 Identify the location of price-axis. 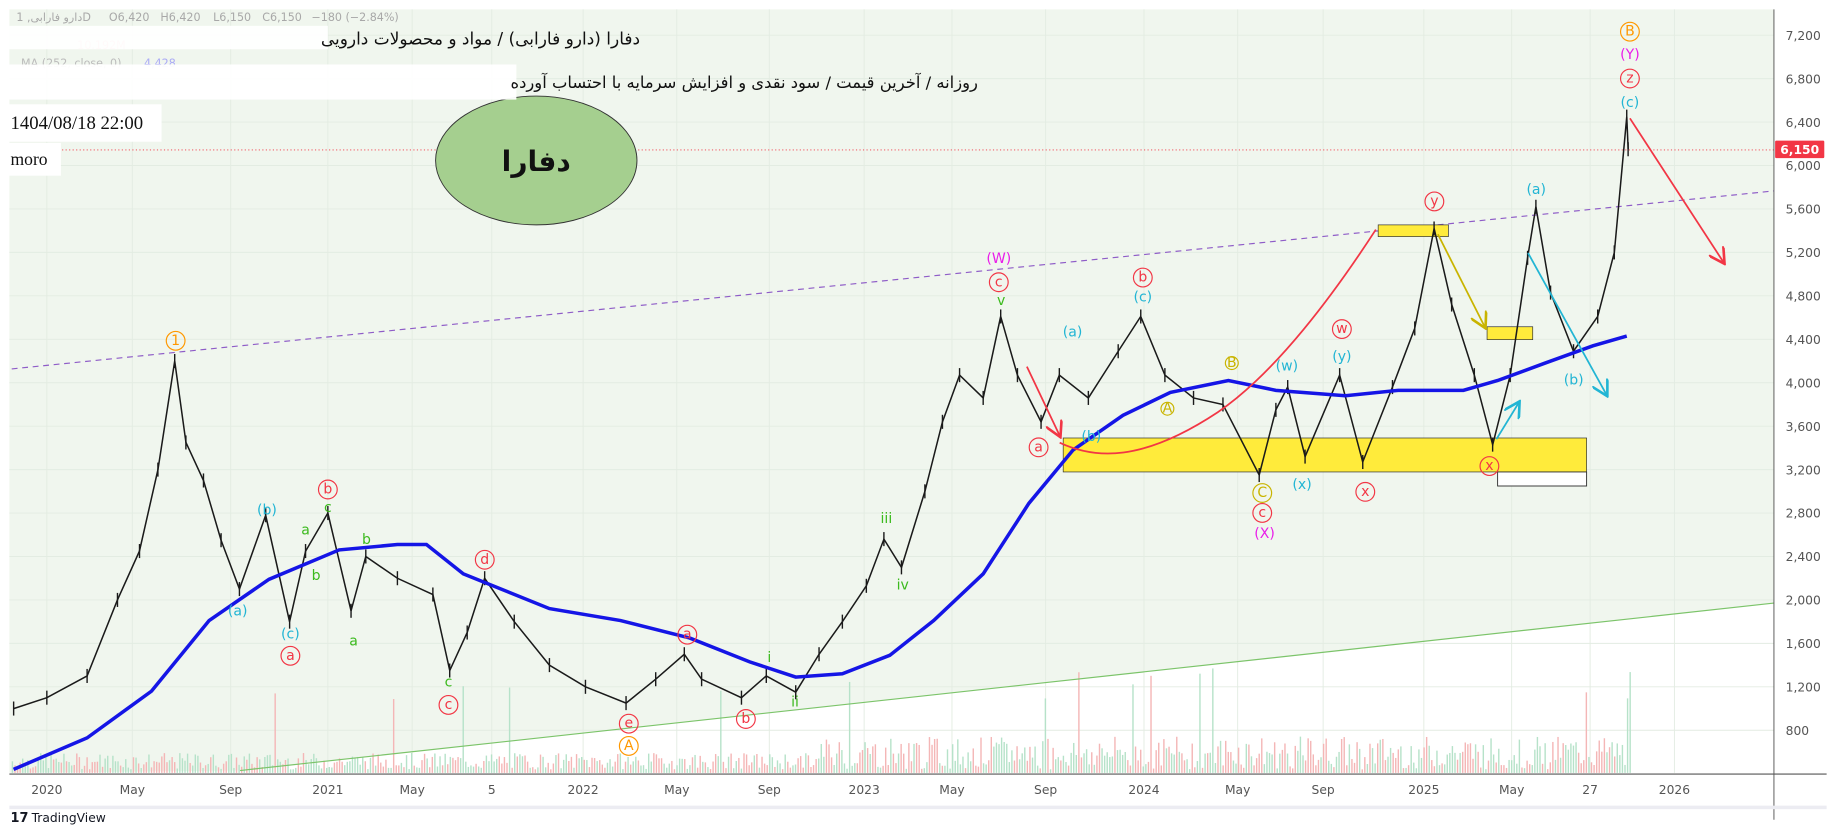
(1801, 391).